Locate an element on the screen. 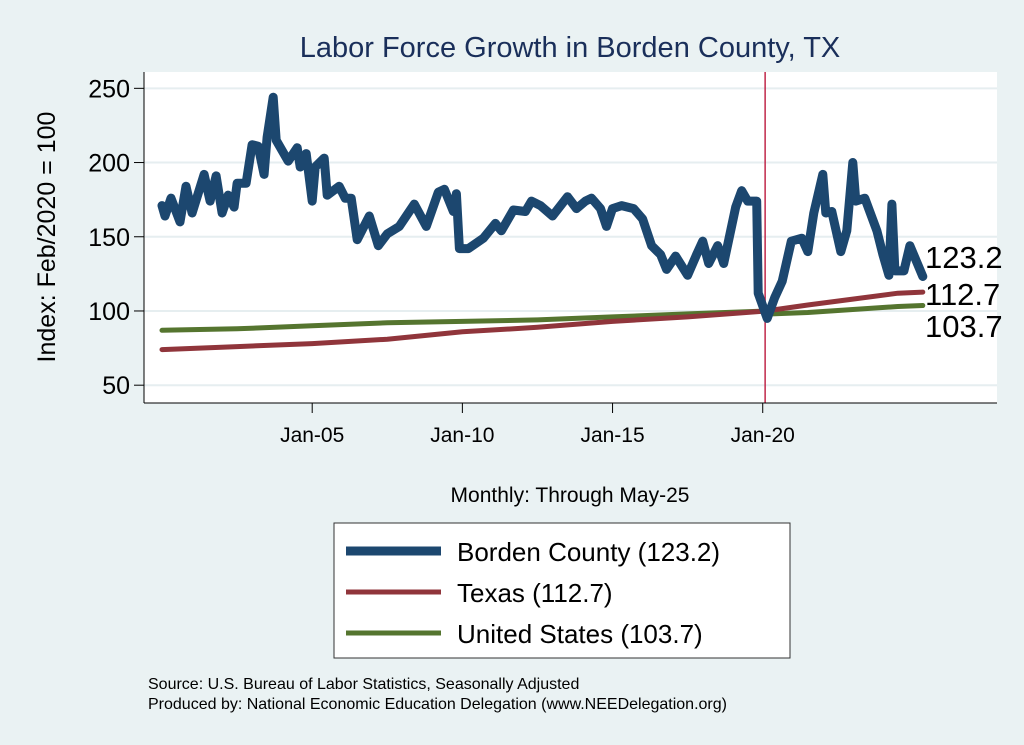 This screenshot has height=745, width=1024. end-value-label: 112.7 is located at coordinates (962, 294).